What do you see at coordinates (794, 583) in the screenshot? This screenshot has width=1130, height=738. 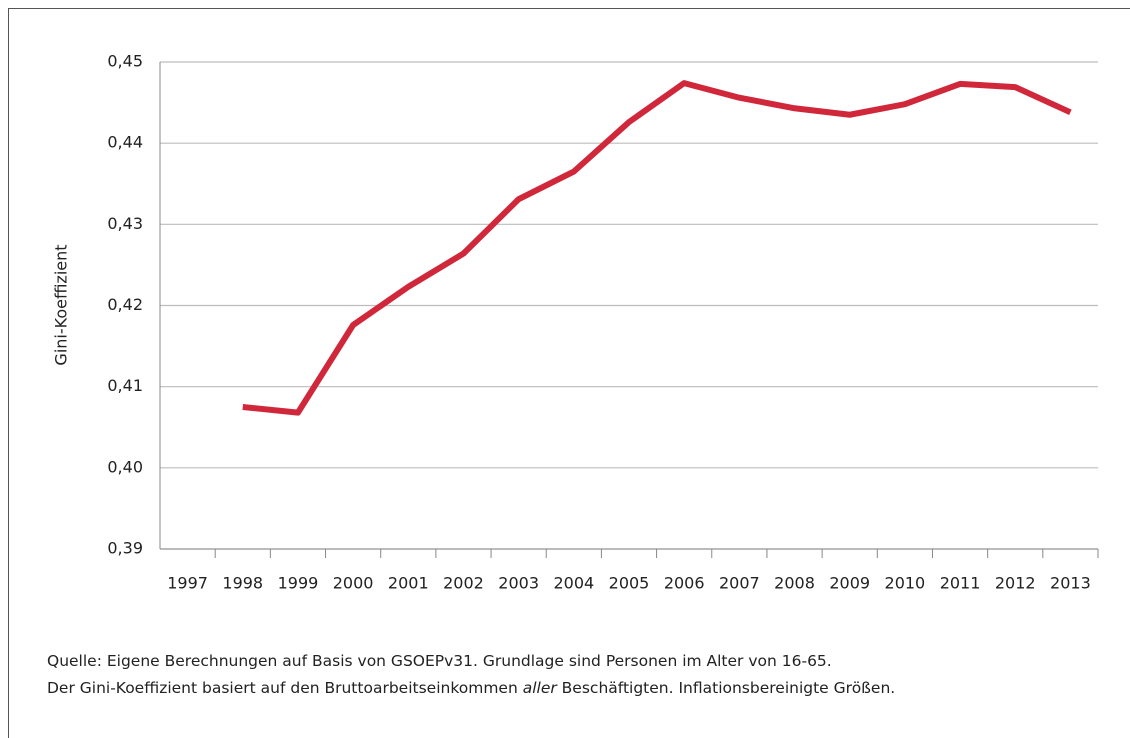 I see `x-tick-label: 2008` at bounding box center [794, 583].